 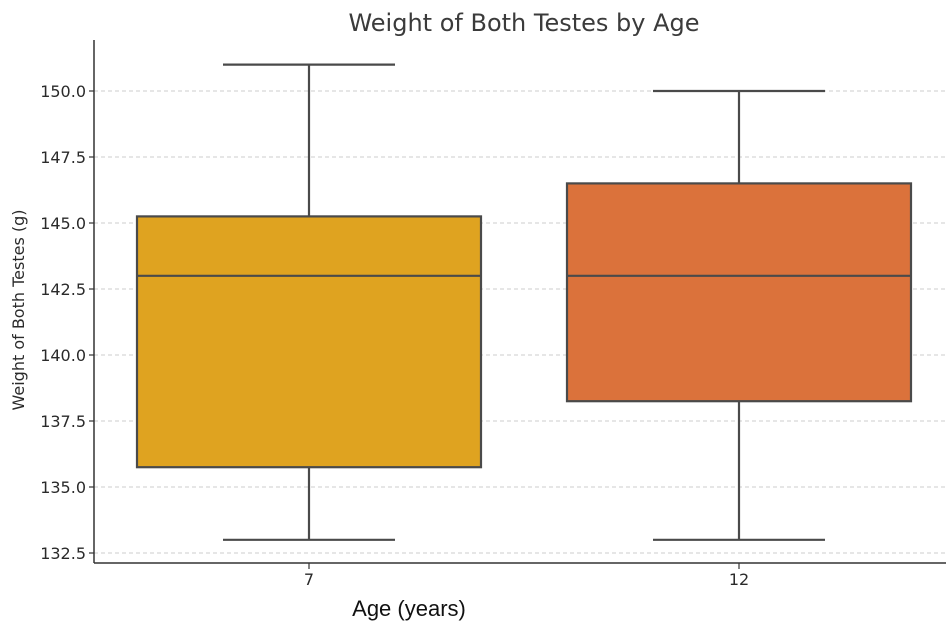 What do you see at coordinates (63, 157) in the screenshot?
I see `y-tick-label: 147.5` at bounding box center [63, 157].